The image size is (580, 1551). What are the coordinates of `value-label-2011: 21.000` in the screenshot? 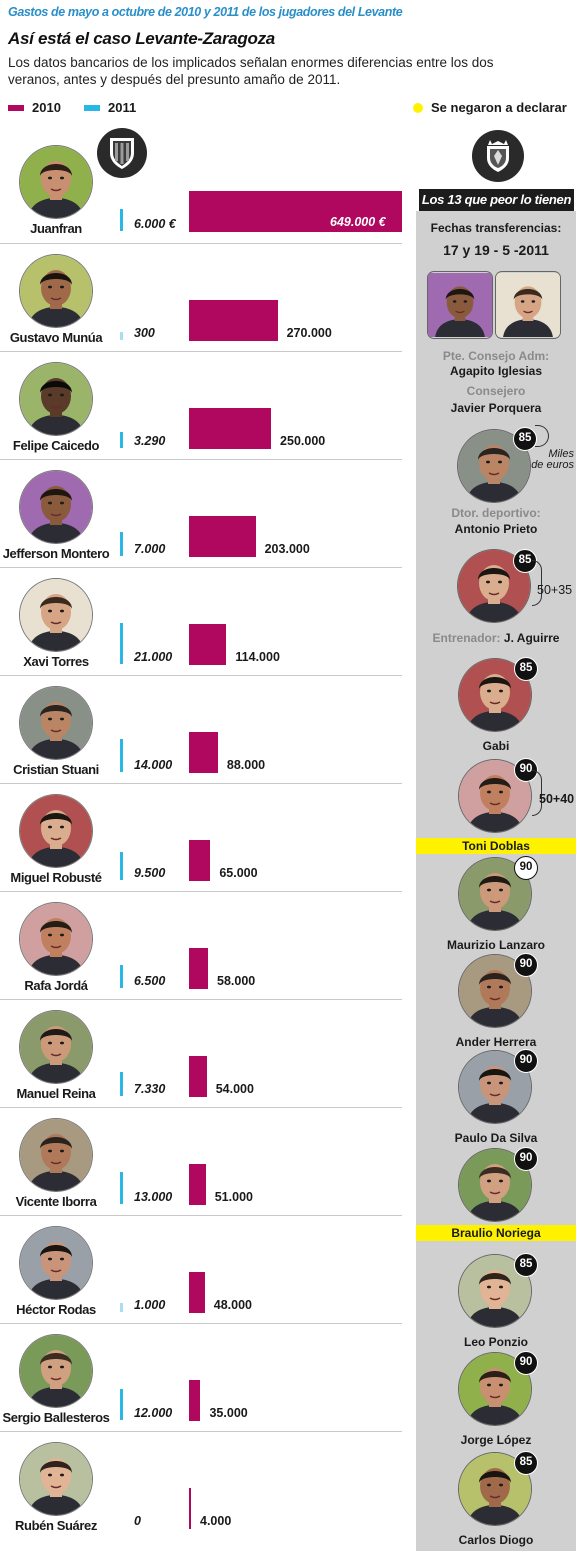 It's located at (153, 657).